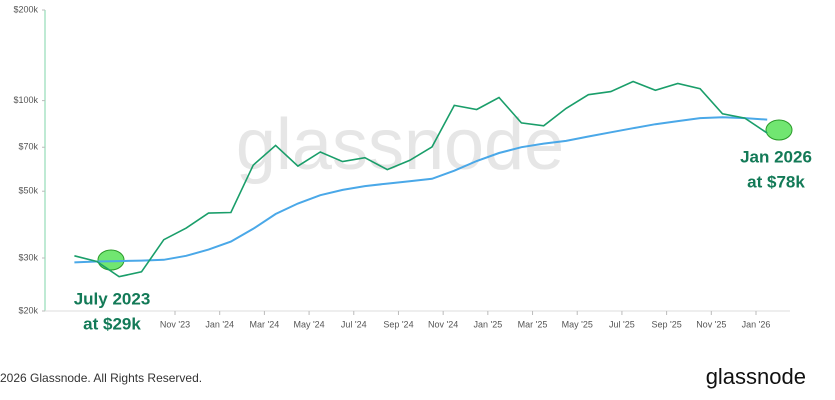  Describe the element at coordinates (756, 376) in the screenshot. I see `logo: glassnode` at that location.